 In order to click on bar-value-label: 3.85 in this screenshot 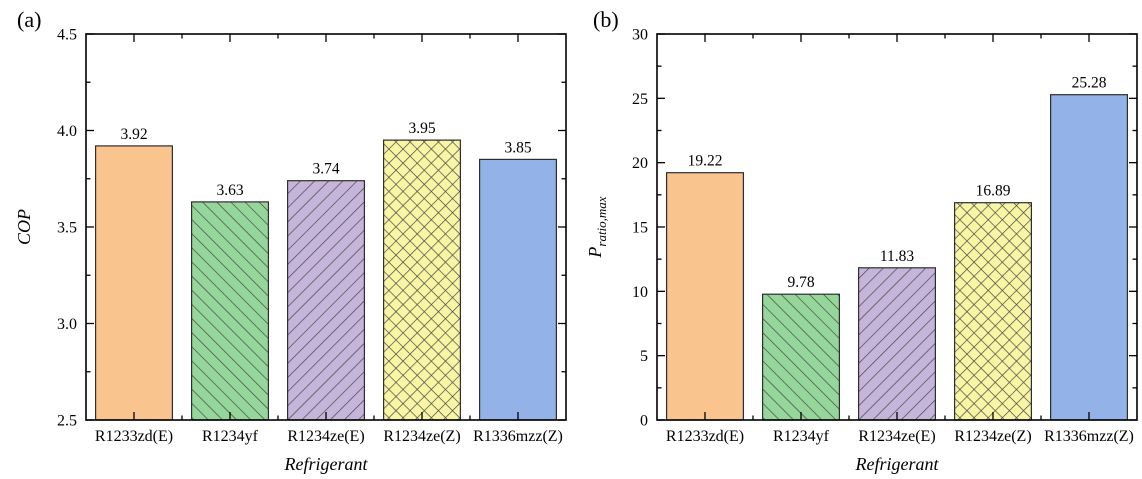, I will do `click(517, 147)`.